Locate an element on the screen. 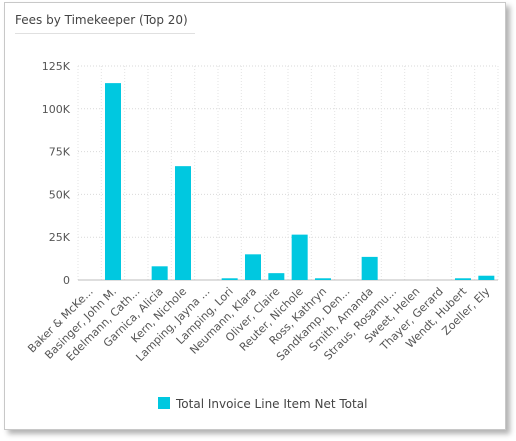 This screenshot has width=516, height=441. y-tick-label: 125K is located at coordinates (56, 66).